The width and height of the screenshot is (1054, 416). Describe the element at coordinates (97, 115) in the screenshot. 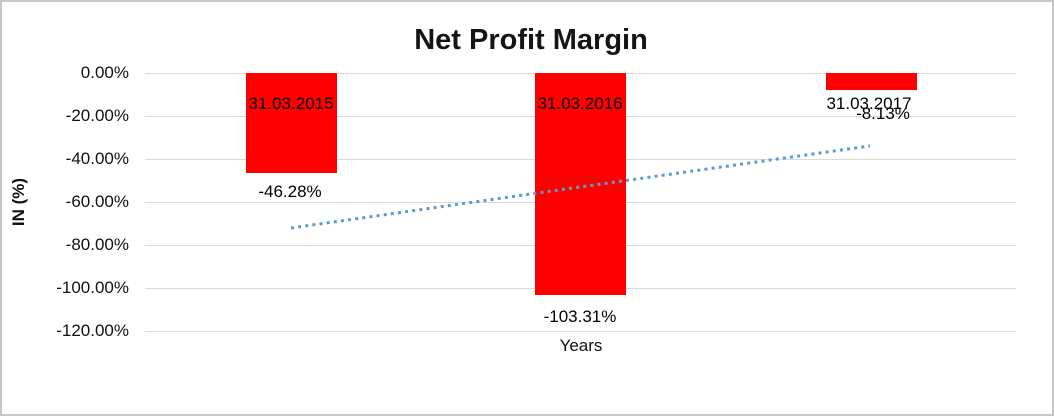

I see `y-tick-label: -20.00%` at that location.